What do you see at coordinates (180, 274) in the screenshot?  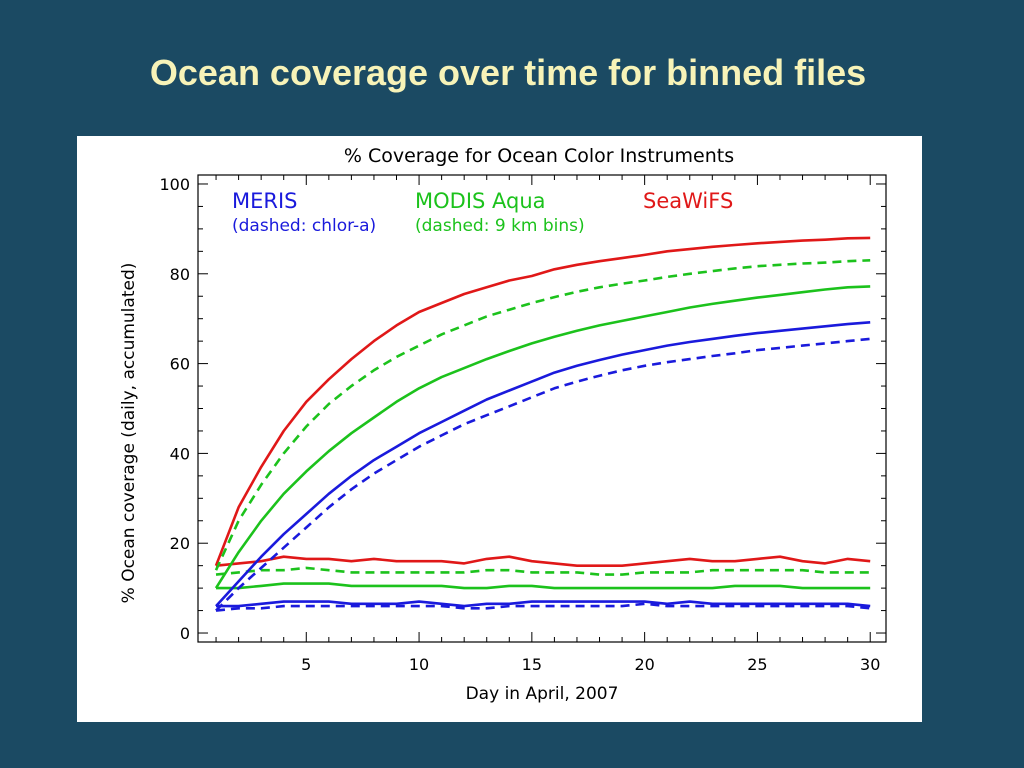 I see `y-tick-label: 80` at bounding box center [180, 274].